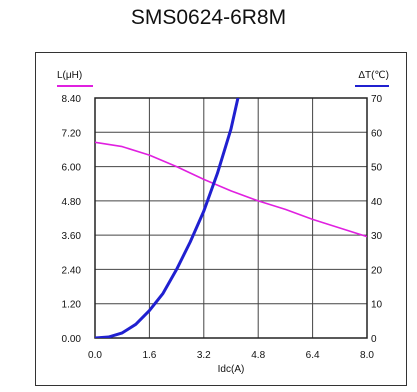  Describe the element at coordinates (72, 305) in the screenshot. I see `y-left-tick-label: 1.20` at that location.